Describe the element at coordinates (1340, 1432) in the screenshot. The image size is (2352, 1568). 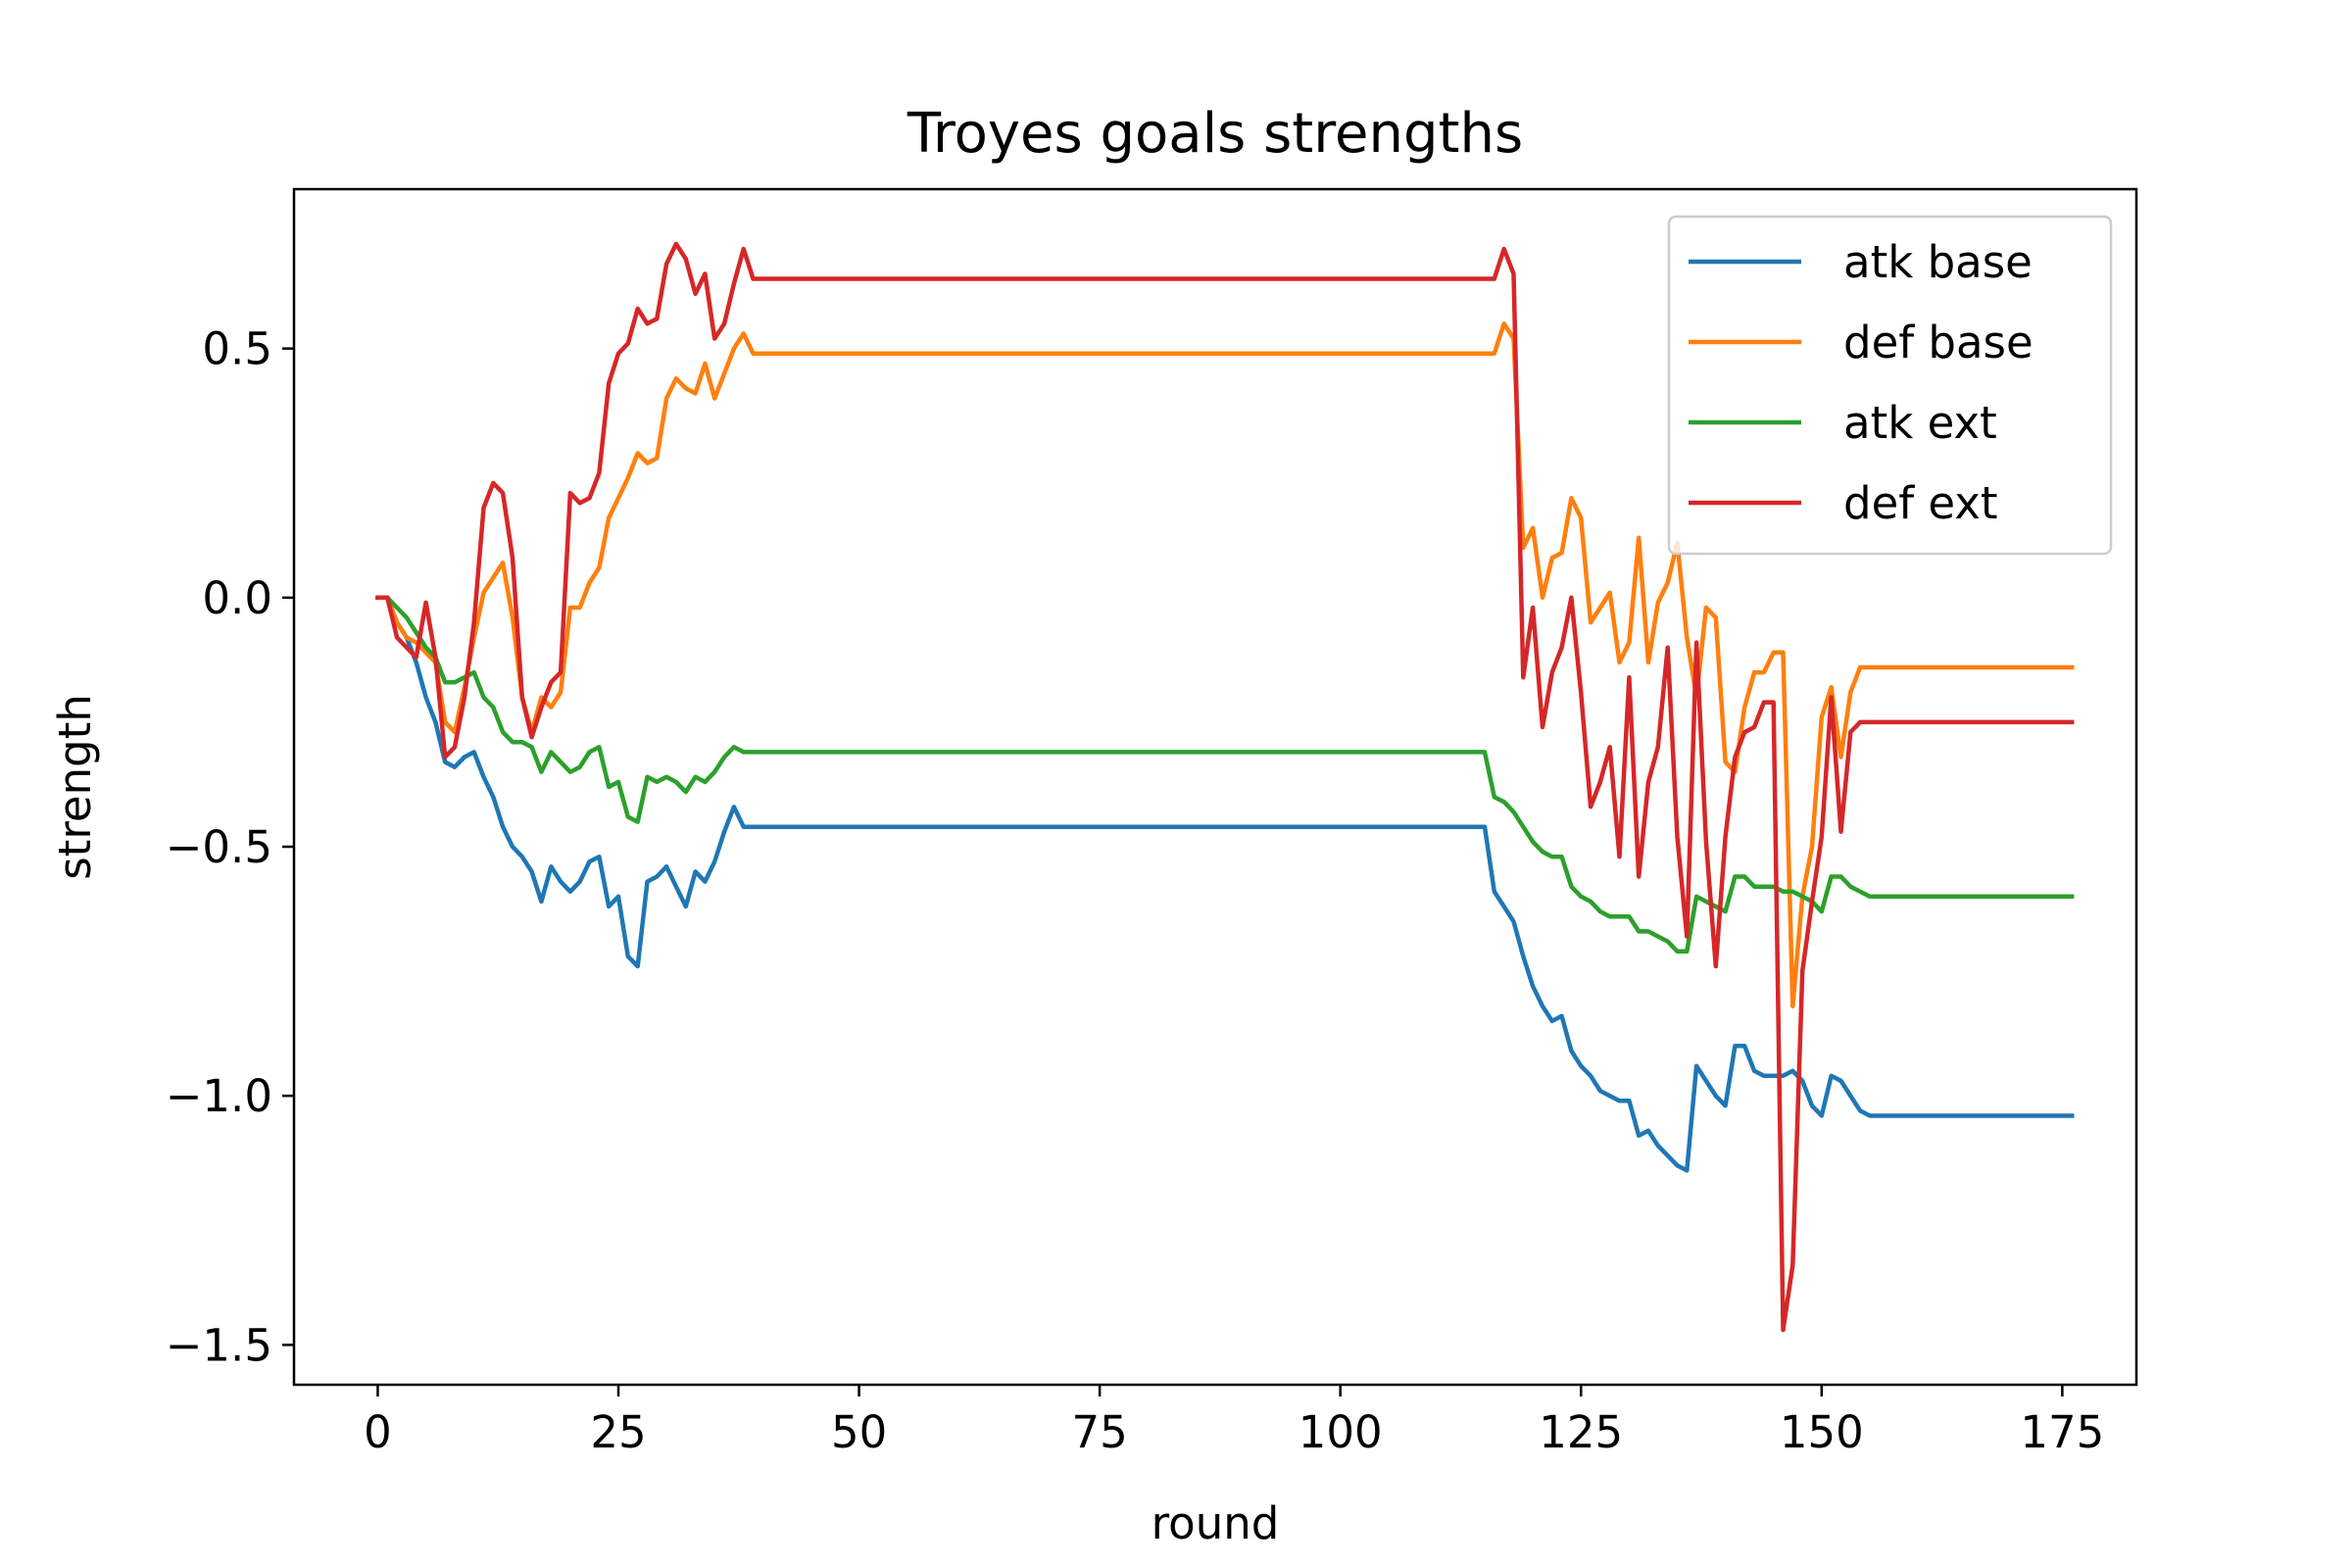
I see `x-tick-label: 100` at that location.